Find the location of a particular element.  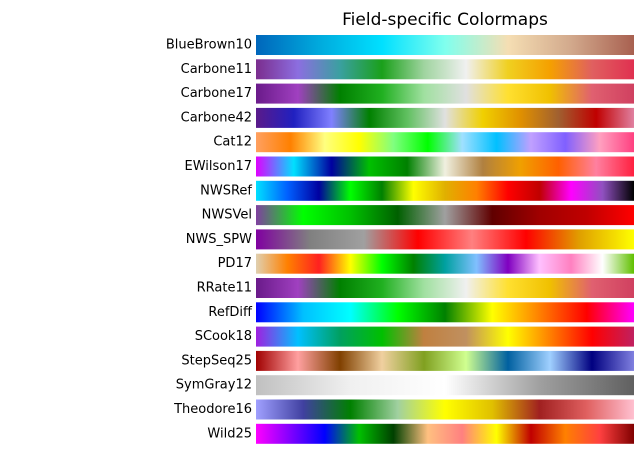

colormap-label: Cat12 is located at coordinates (232, 142).